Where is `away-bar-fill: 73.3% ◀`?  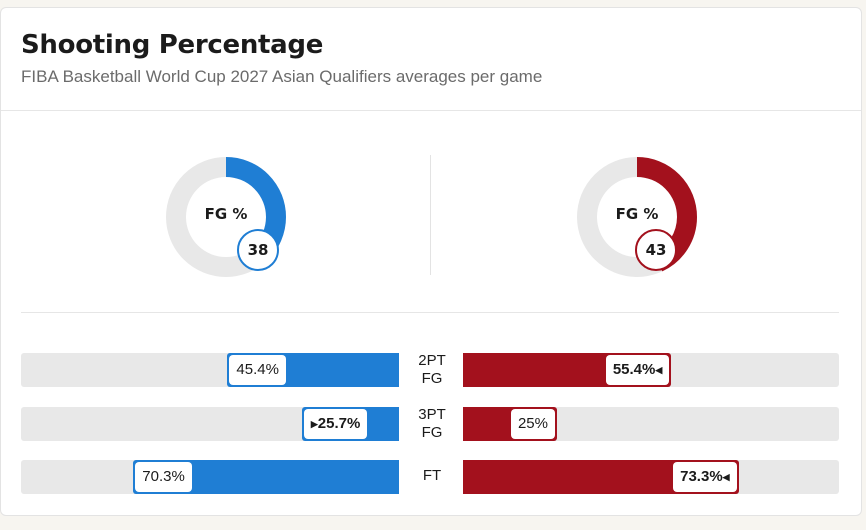 away-bar-fill: 73.3% ◀ is located at coordinates (601, 477).